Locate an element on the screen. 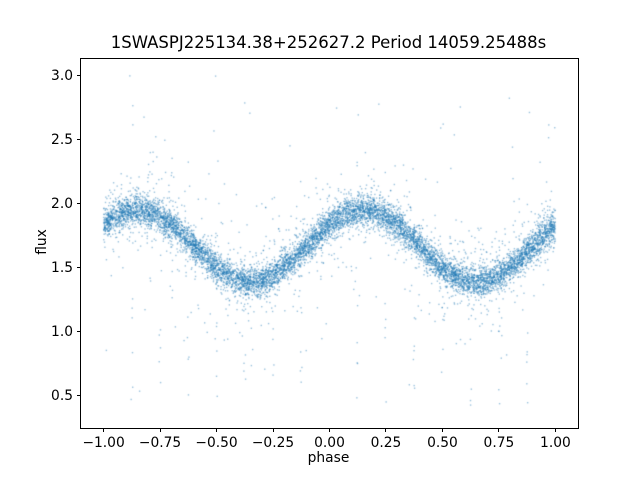 Image resolution: width=640 pixels, height=480 pixels. y-tick-label: 2.5 is located at coordinates (62, 139).